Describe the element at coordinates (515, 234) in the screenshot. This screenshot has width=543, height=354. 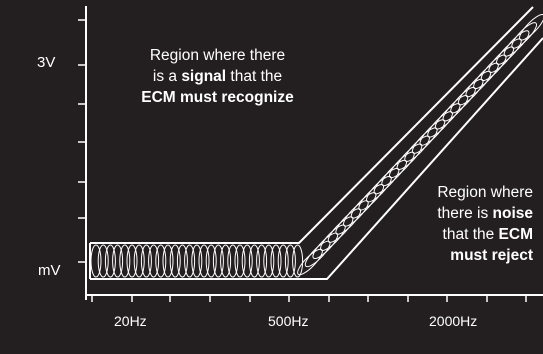
I see `noise-region-emphasis: ECM` at that location.